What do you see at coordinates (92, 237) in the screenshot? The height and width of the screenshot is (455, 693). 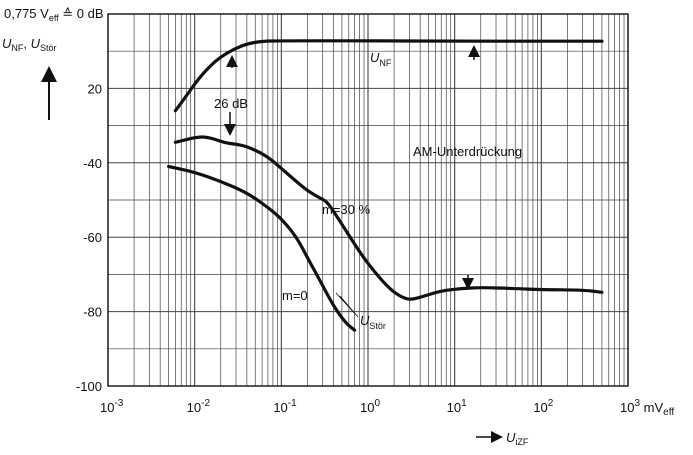 I see `y-tick-label: -60` at bounding box center [92, 237].